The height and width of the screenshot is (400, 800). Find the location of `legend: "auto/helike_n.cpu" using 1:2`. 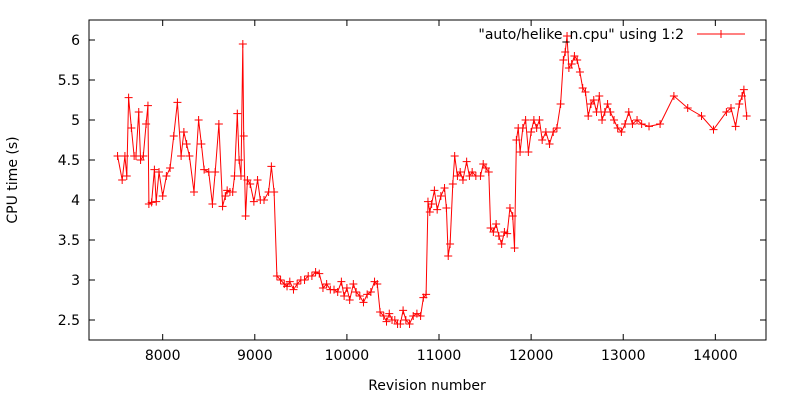

legend: "auto/helike_n.cpu" using 1:2 is located at coordinates (611, 35).